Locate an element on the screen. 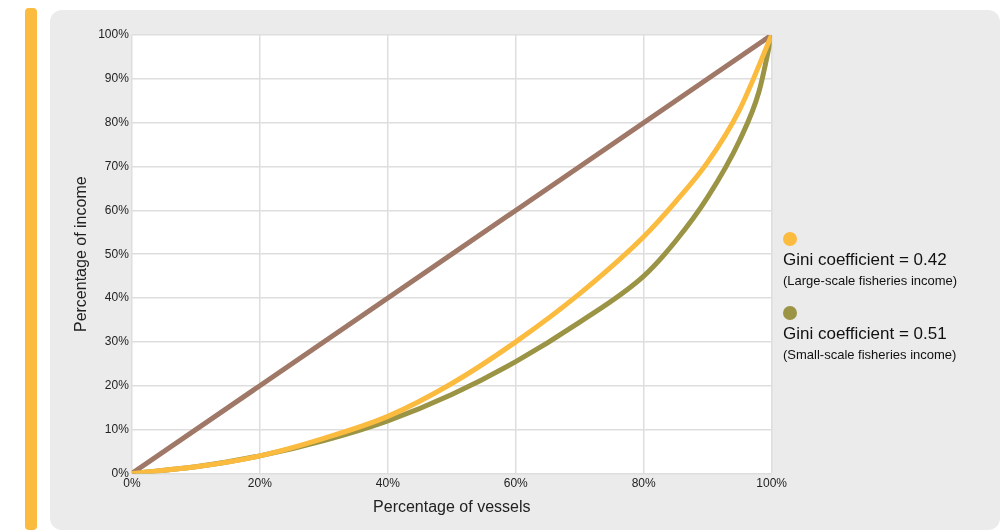 The height and width of the screenshot is (530, 1006). y-tick-label: 20% is located at coordinates (117, 385).